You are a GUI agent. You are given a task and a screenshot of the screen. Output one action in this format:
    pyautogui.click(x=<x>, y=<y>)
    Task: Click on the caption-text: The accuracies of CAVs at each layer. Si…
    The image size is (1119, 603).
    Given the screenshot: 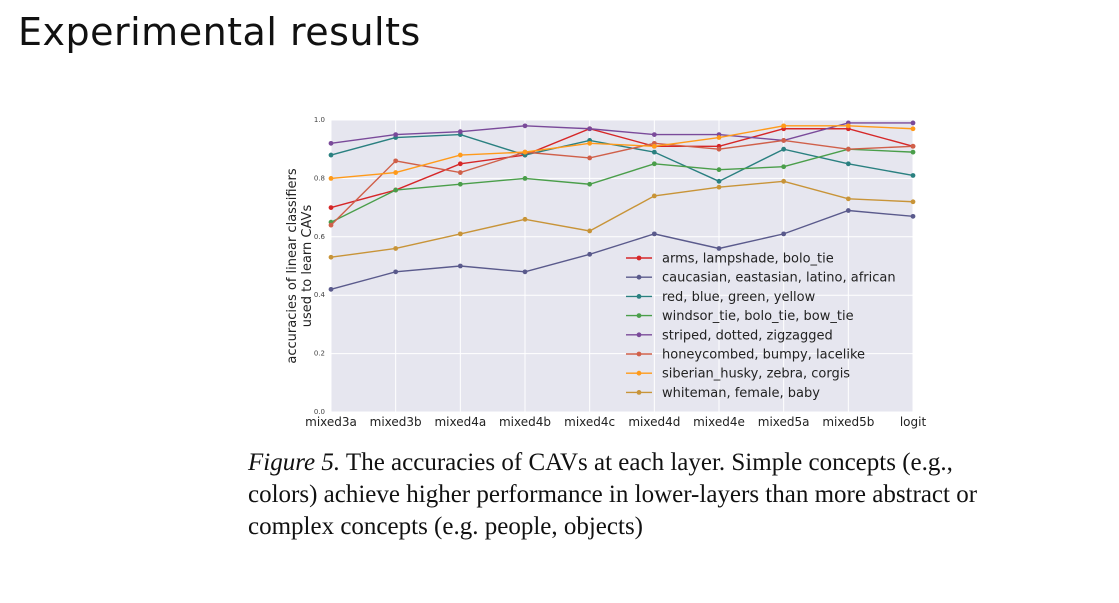 What is the action you would take?
    pyautogui.click(x=613, y=494)
    